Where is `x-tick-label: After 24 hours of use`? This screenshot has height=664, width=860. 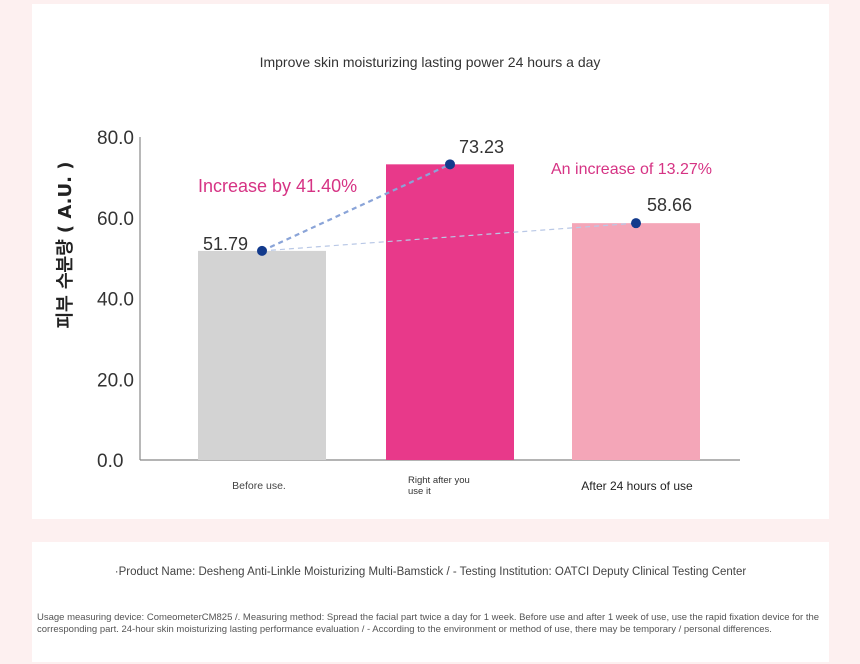
x-tick-label: After 24 hours of use is located at coordinates (637, 486).